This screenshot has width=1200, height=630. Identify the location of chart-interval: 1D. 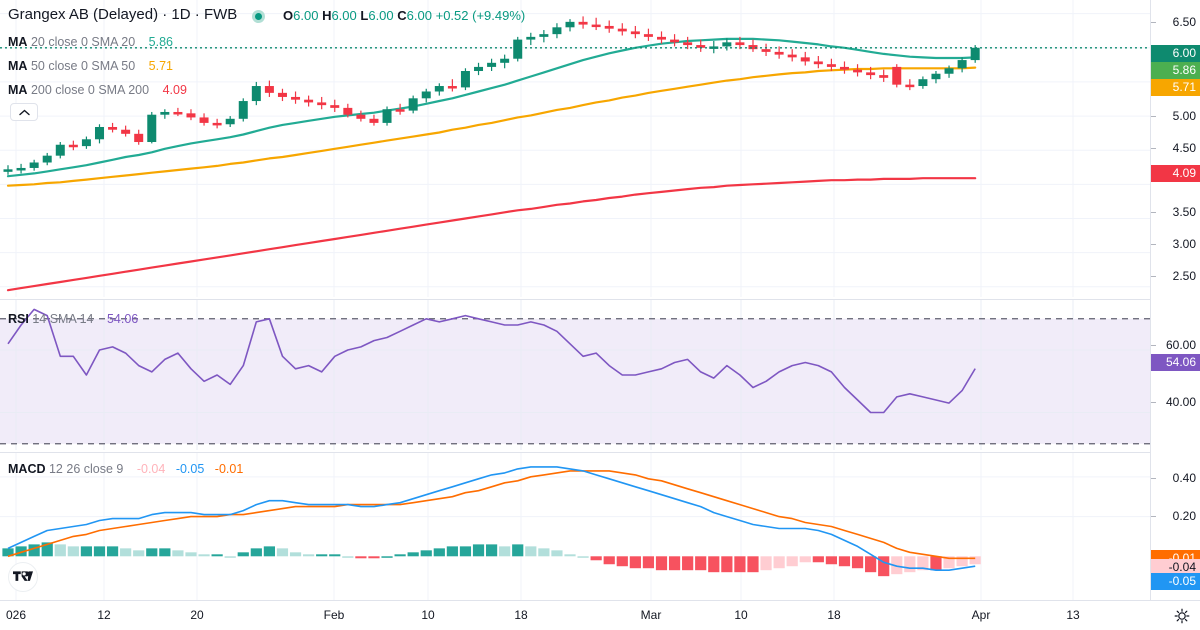
(181, 14).